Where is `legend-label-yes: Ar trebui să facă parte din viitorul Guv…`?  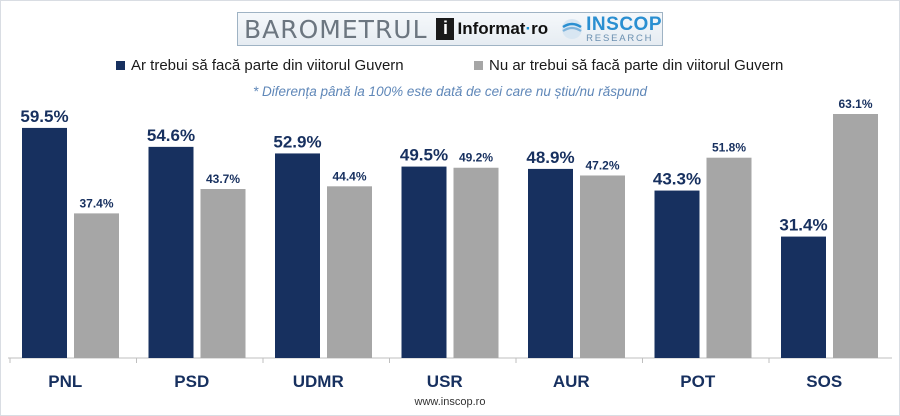 legend-label-yes: Ar trebui să facă parte din viitorul Guv… is located at coordinates (267, 65).